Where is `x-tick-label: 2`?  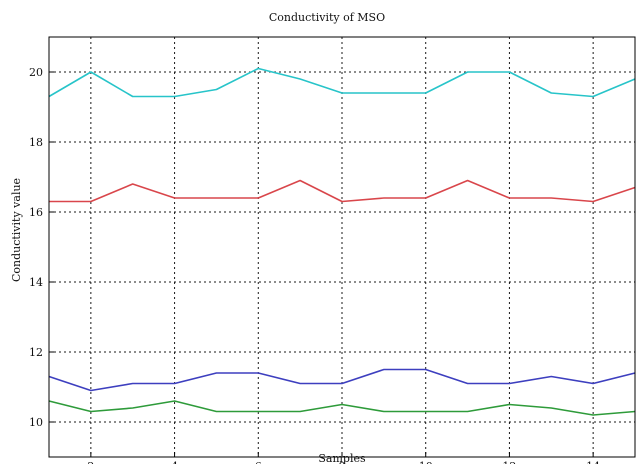
x-tick-label: 2 is located at coordinates (90, 462).